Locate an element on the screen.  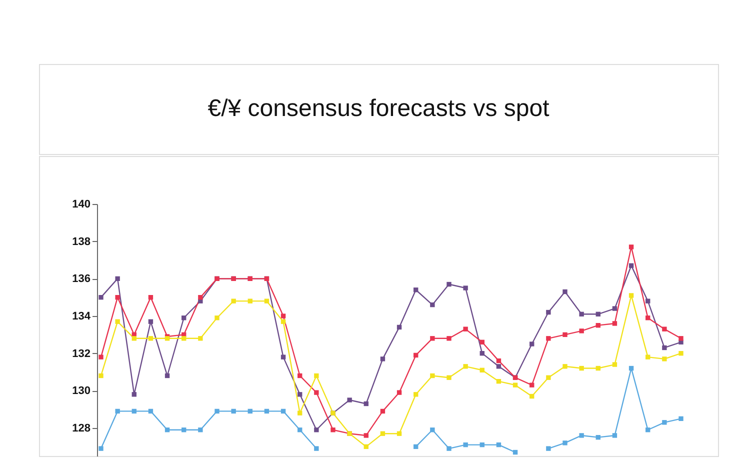
y-tick-label: 138 is located at coordinates (81, 242).